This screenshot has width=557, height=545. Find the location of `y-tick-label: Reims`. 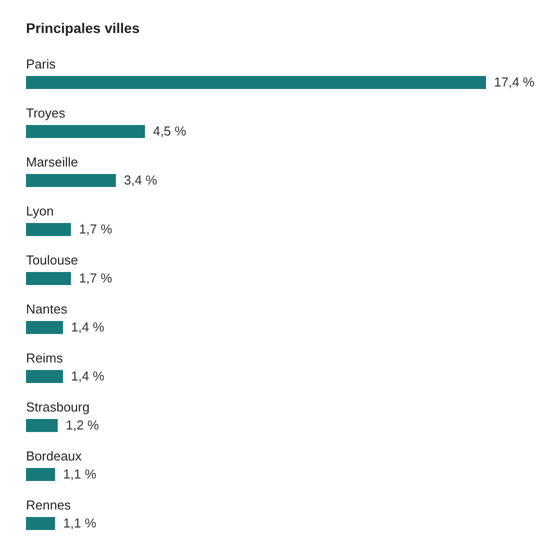

y-tick-label: Reims is located at coordinates (45, 358).